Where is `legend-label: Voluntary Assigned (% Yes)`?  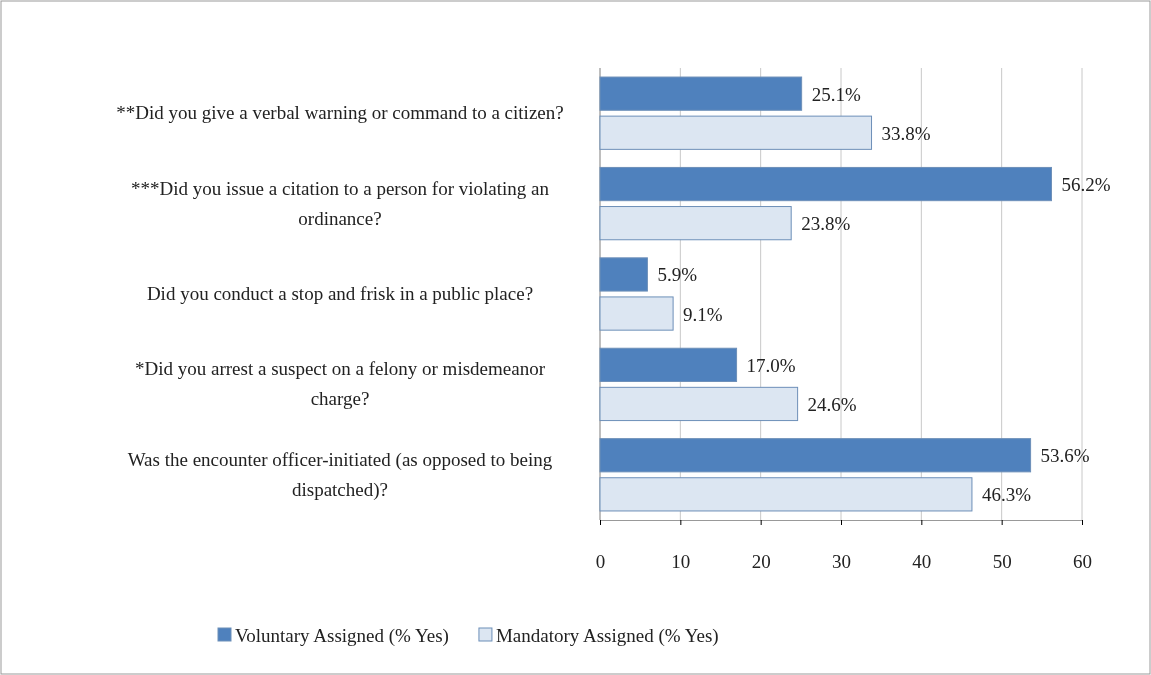 legend-label: Voluntary Assigned (% Yes) is located at coordinates (342, 636).